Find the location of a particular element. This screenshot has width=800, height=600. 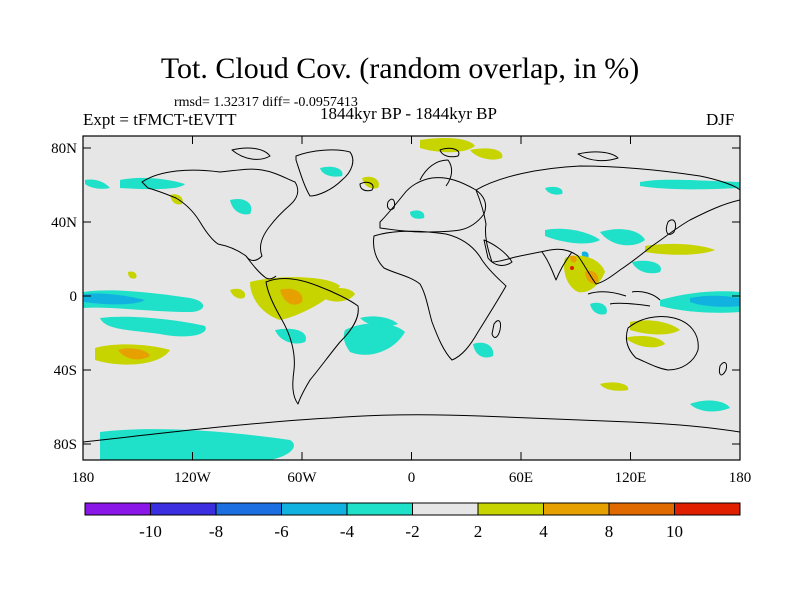

stronger-negative-anomalies is located at coordinates (412, 279).